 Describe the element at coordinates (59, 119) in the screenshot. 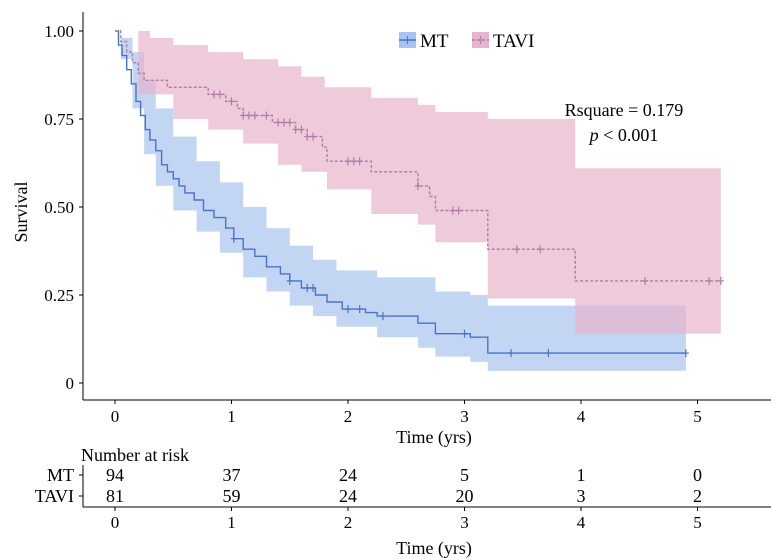

I see `y-tick-label: 0.75` at that location.